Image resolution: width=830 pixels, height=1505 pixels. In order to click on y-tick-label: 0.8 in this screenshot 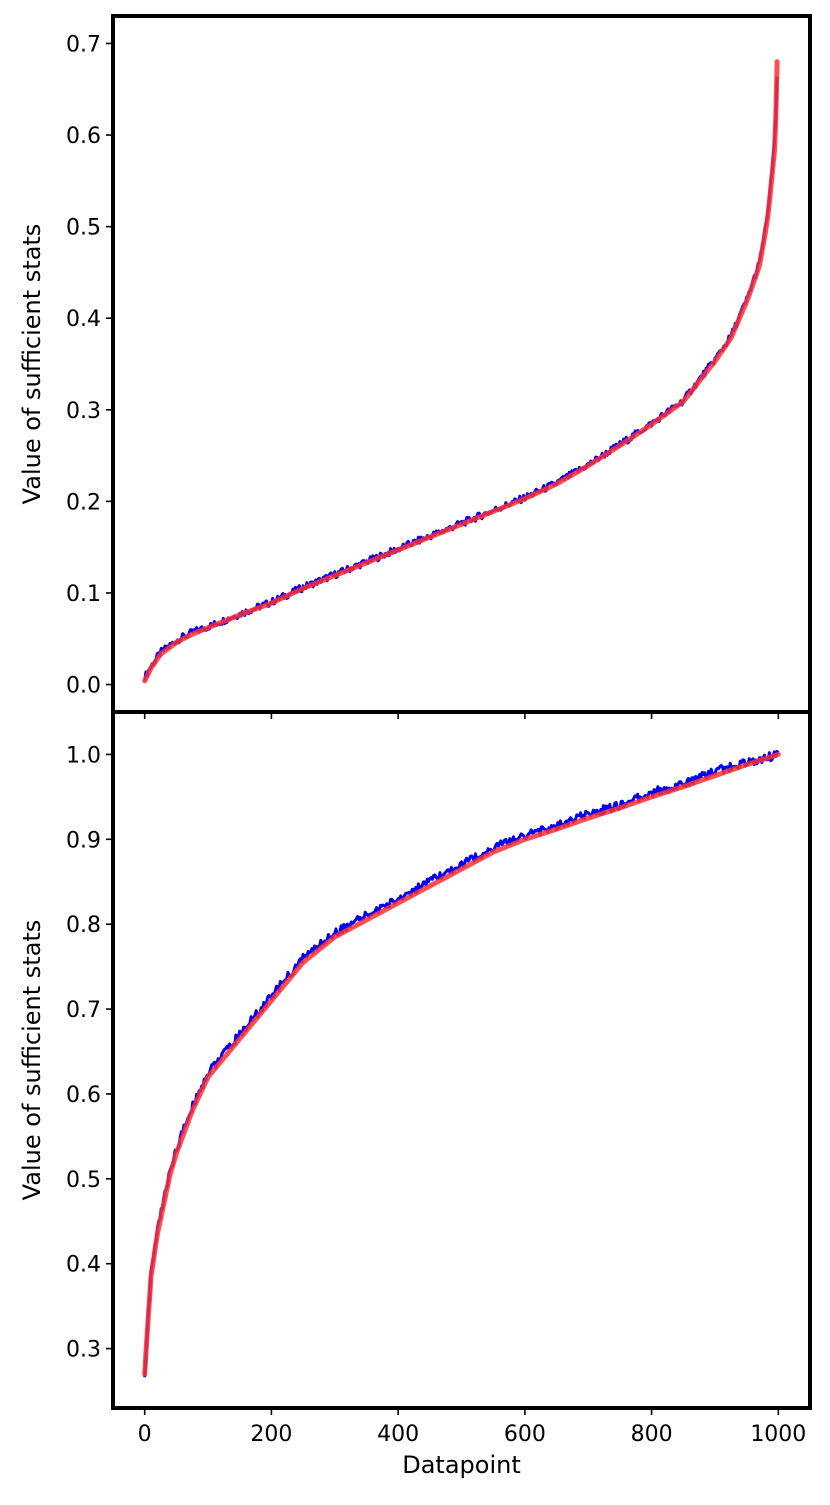, I will do `click(83, 925)`.